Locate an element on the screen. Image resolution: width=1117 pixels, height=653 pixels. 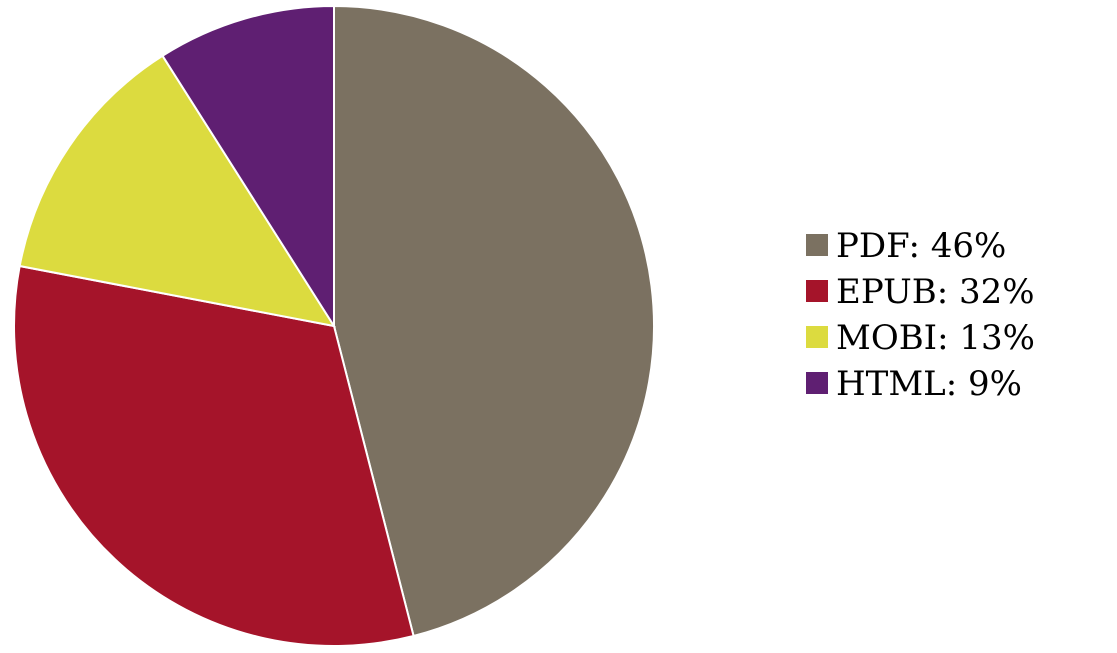
legend-item-mobi: MOBI: 13% is located at coordinates (920, 338).